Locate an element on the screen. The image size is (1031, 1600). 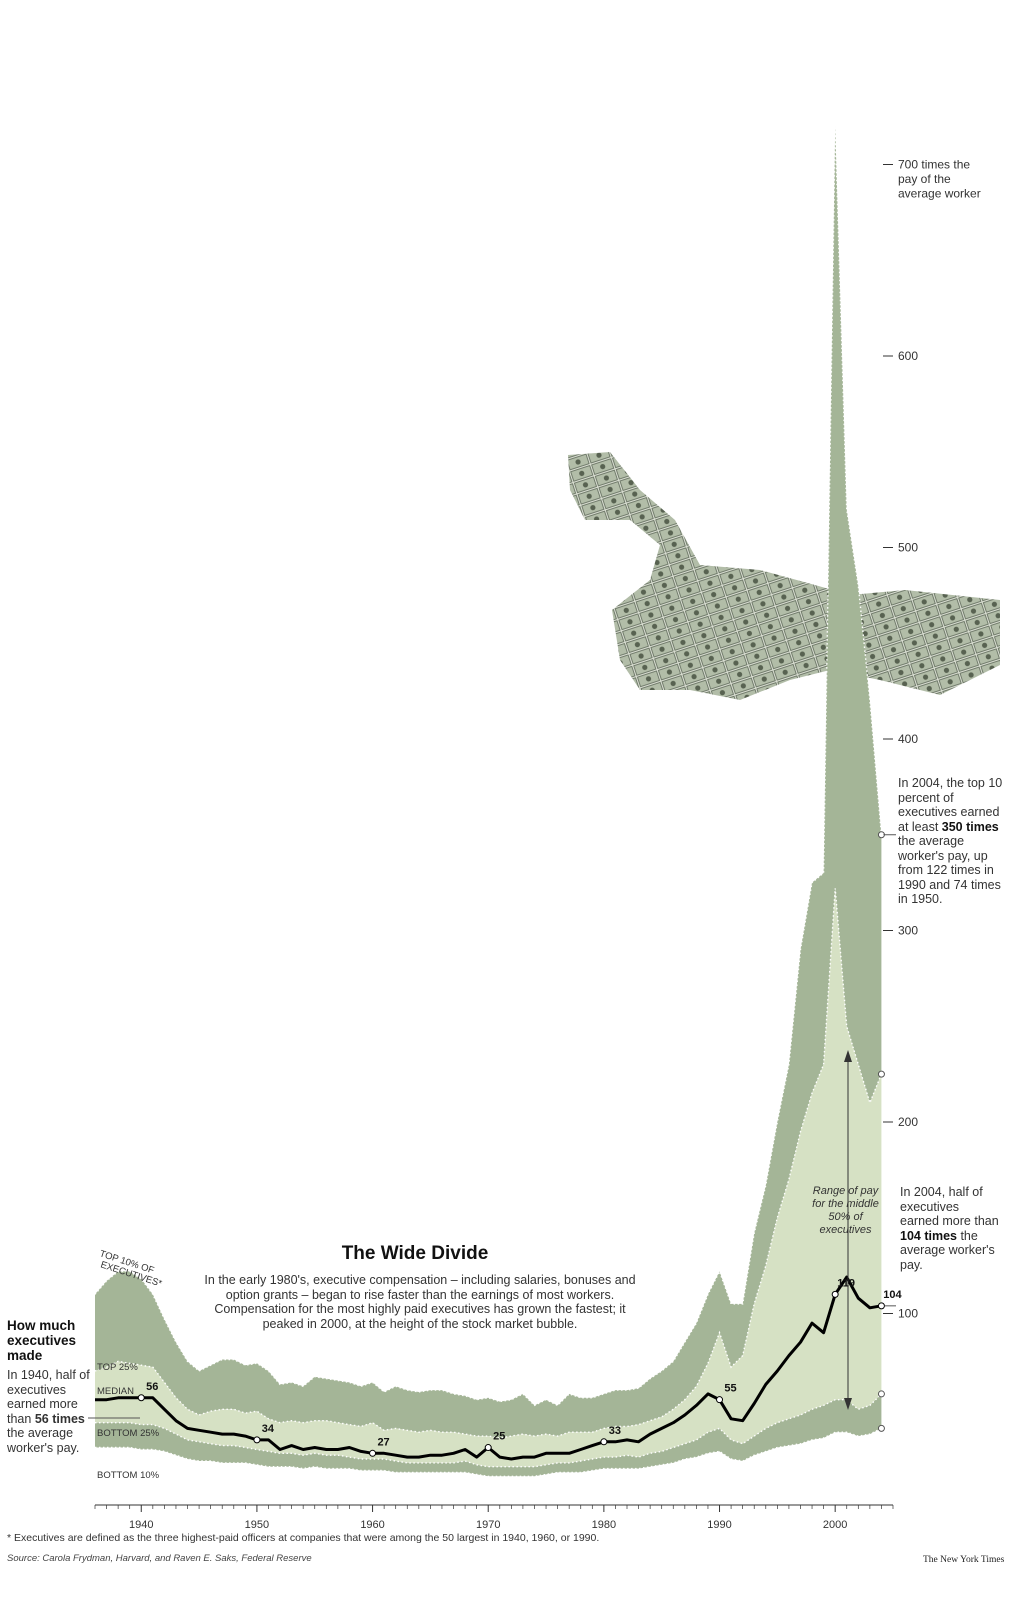
x-tick-label: 1970 is located at coordinates (488, 1525).